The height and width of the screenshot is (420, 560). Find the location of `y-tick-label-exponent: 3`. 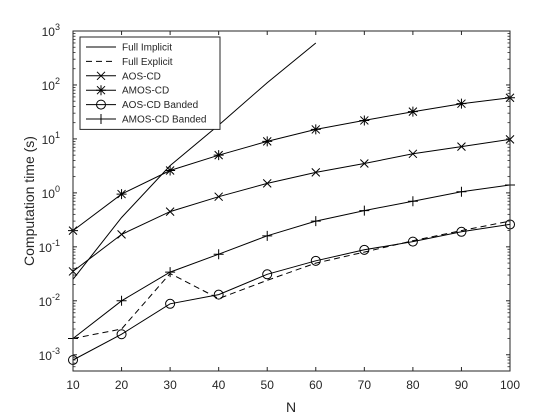

y-tick-label-exponent: 3 is located at coordinates (57, 27).